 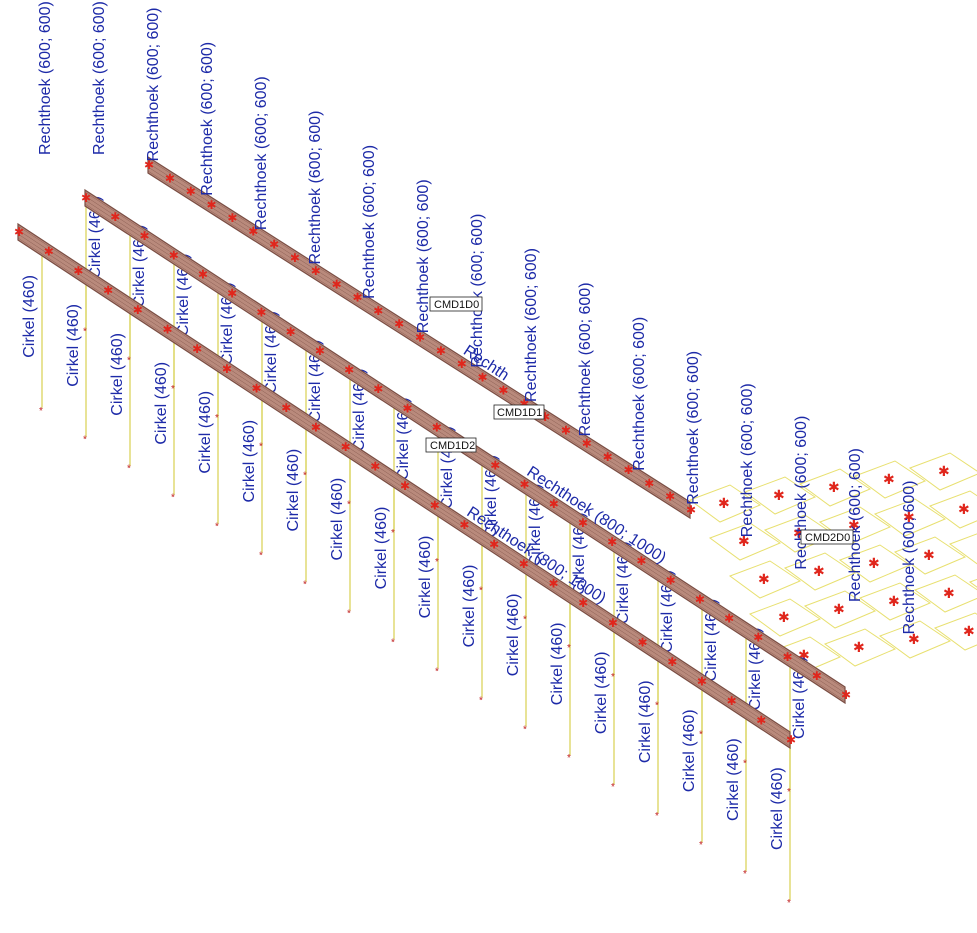 I want to click on tag-text: CMD2D0, so click(x=827, y=538).